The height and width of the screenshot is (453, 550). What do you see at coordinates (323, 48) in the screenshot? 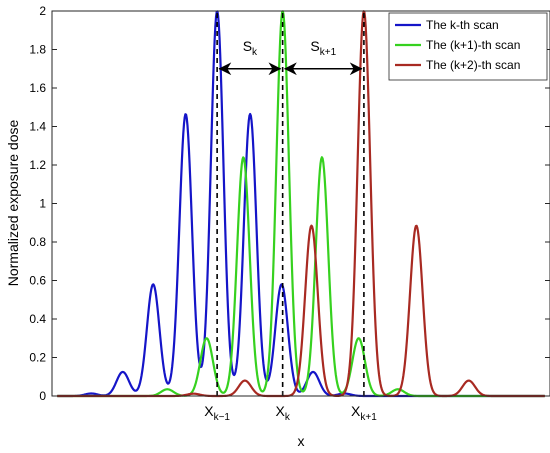
I see `spacing-label-s-k1: Sk+1` at bounding box center [323, 48].